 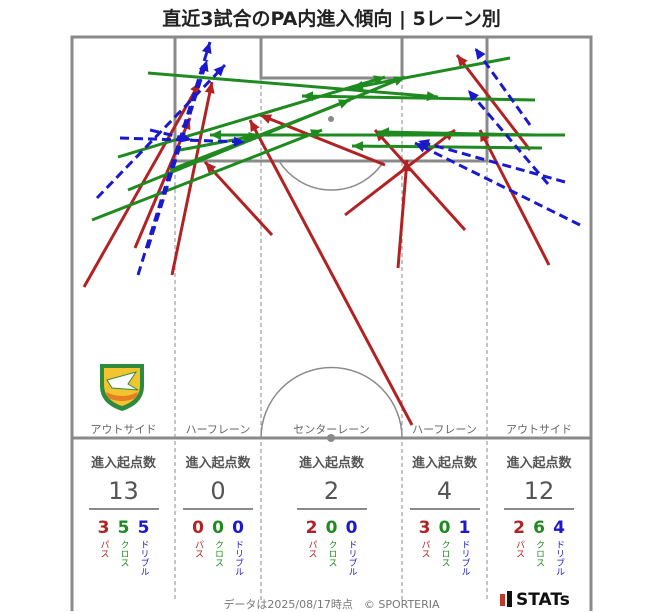 What do you see at coordinates (539, 528) in the screenshot?
I see `cross-count: 6` at bounding box center [539, 528].